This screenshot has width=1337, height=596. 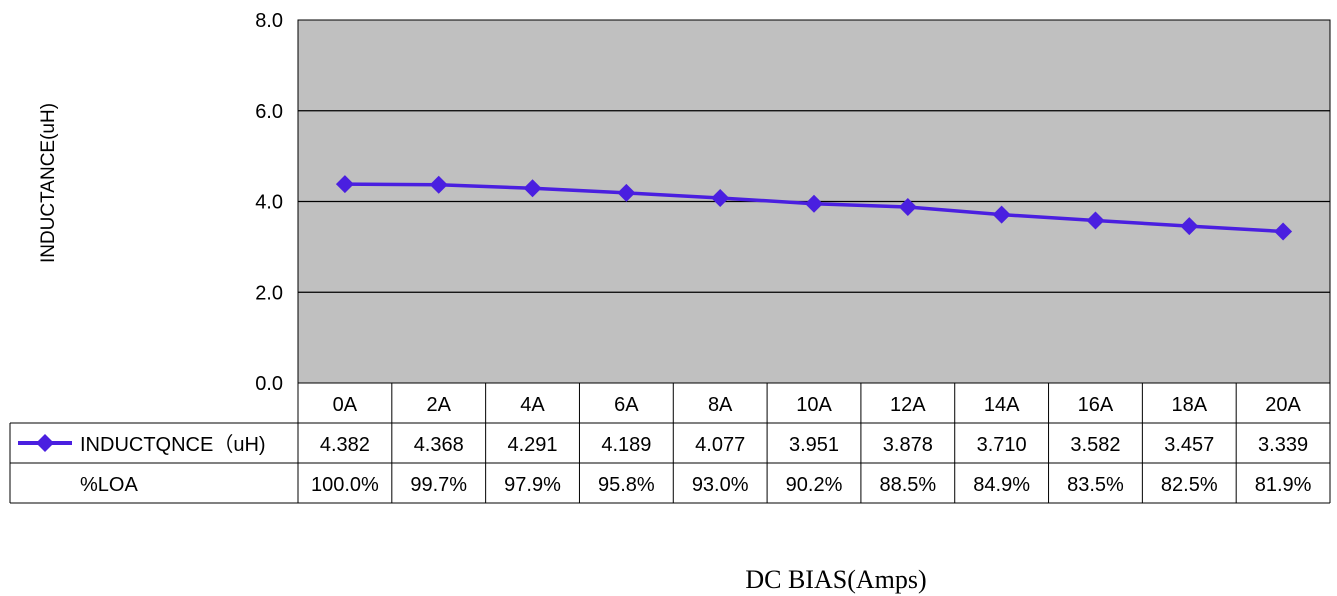 I want to click on data-label: 4.077, so click(x=720, y=445).